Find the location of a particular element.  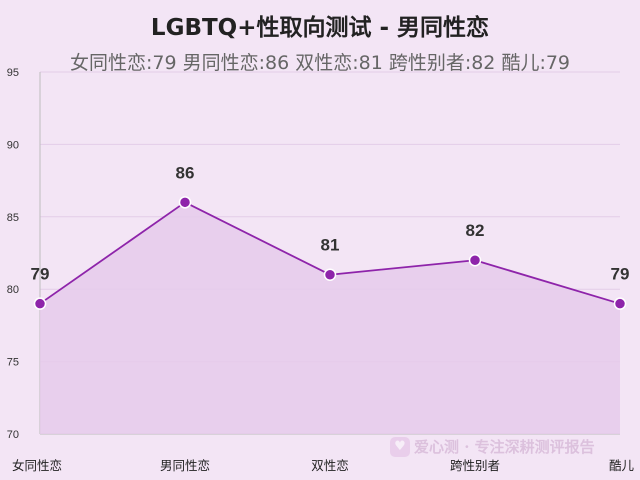

x-tick-labels: 女同性恋 男同性恋 双性恋 跨性别者 酷儿 is located at coordinates (323, 465).